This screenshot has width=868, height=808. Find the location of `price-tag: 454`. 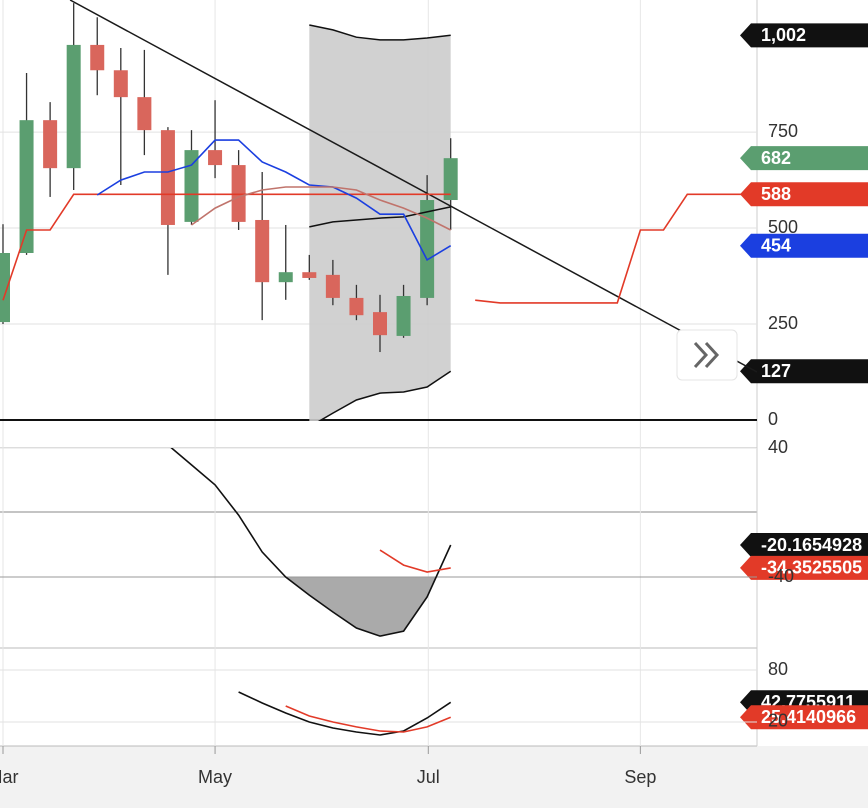

price-tag: 454 is located at coordinates (804, 245).